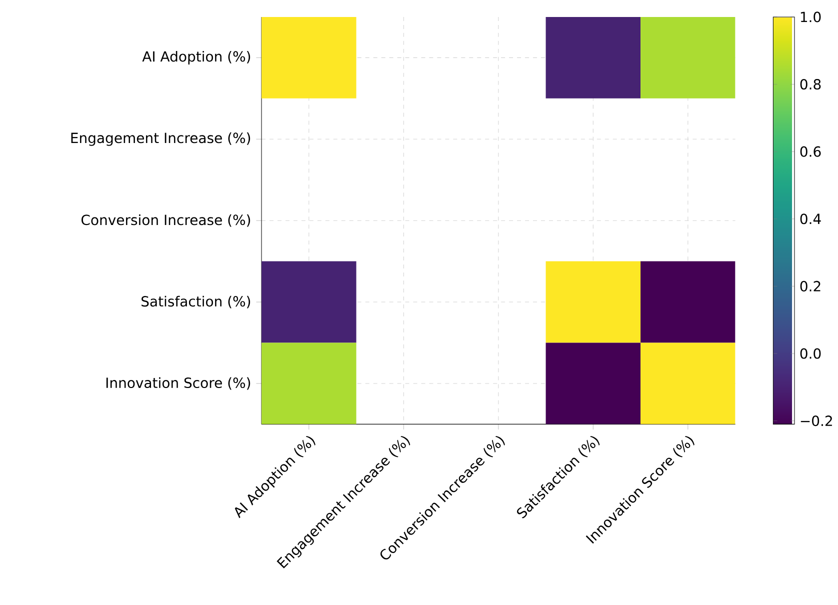 Image resolution: width=838 pixels, height=605 pixels. Describe the element at coordinates (810, 286) in the screenshot. I see `color-bar-label: 0.2` at that location.